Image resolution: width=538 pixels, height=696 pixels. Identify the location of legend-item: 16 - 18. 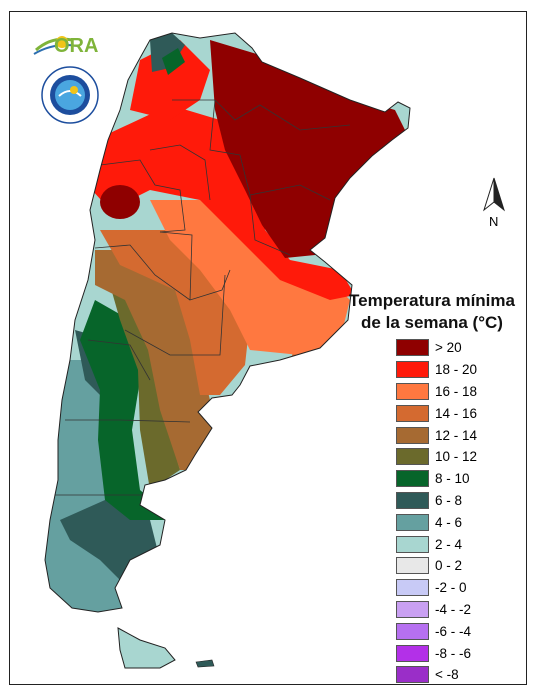
(451, 392).